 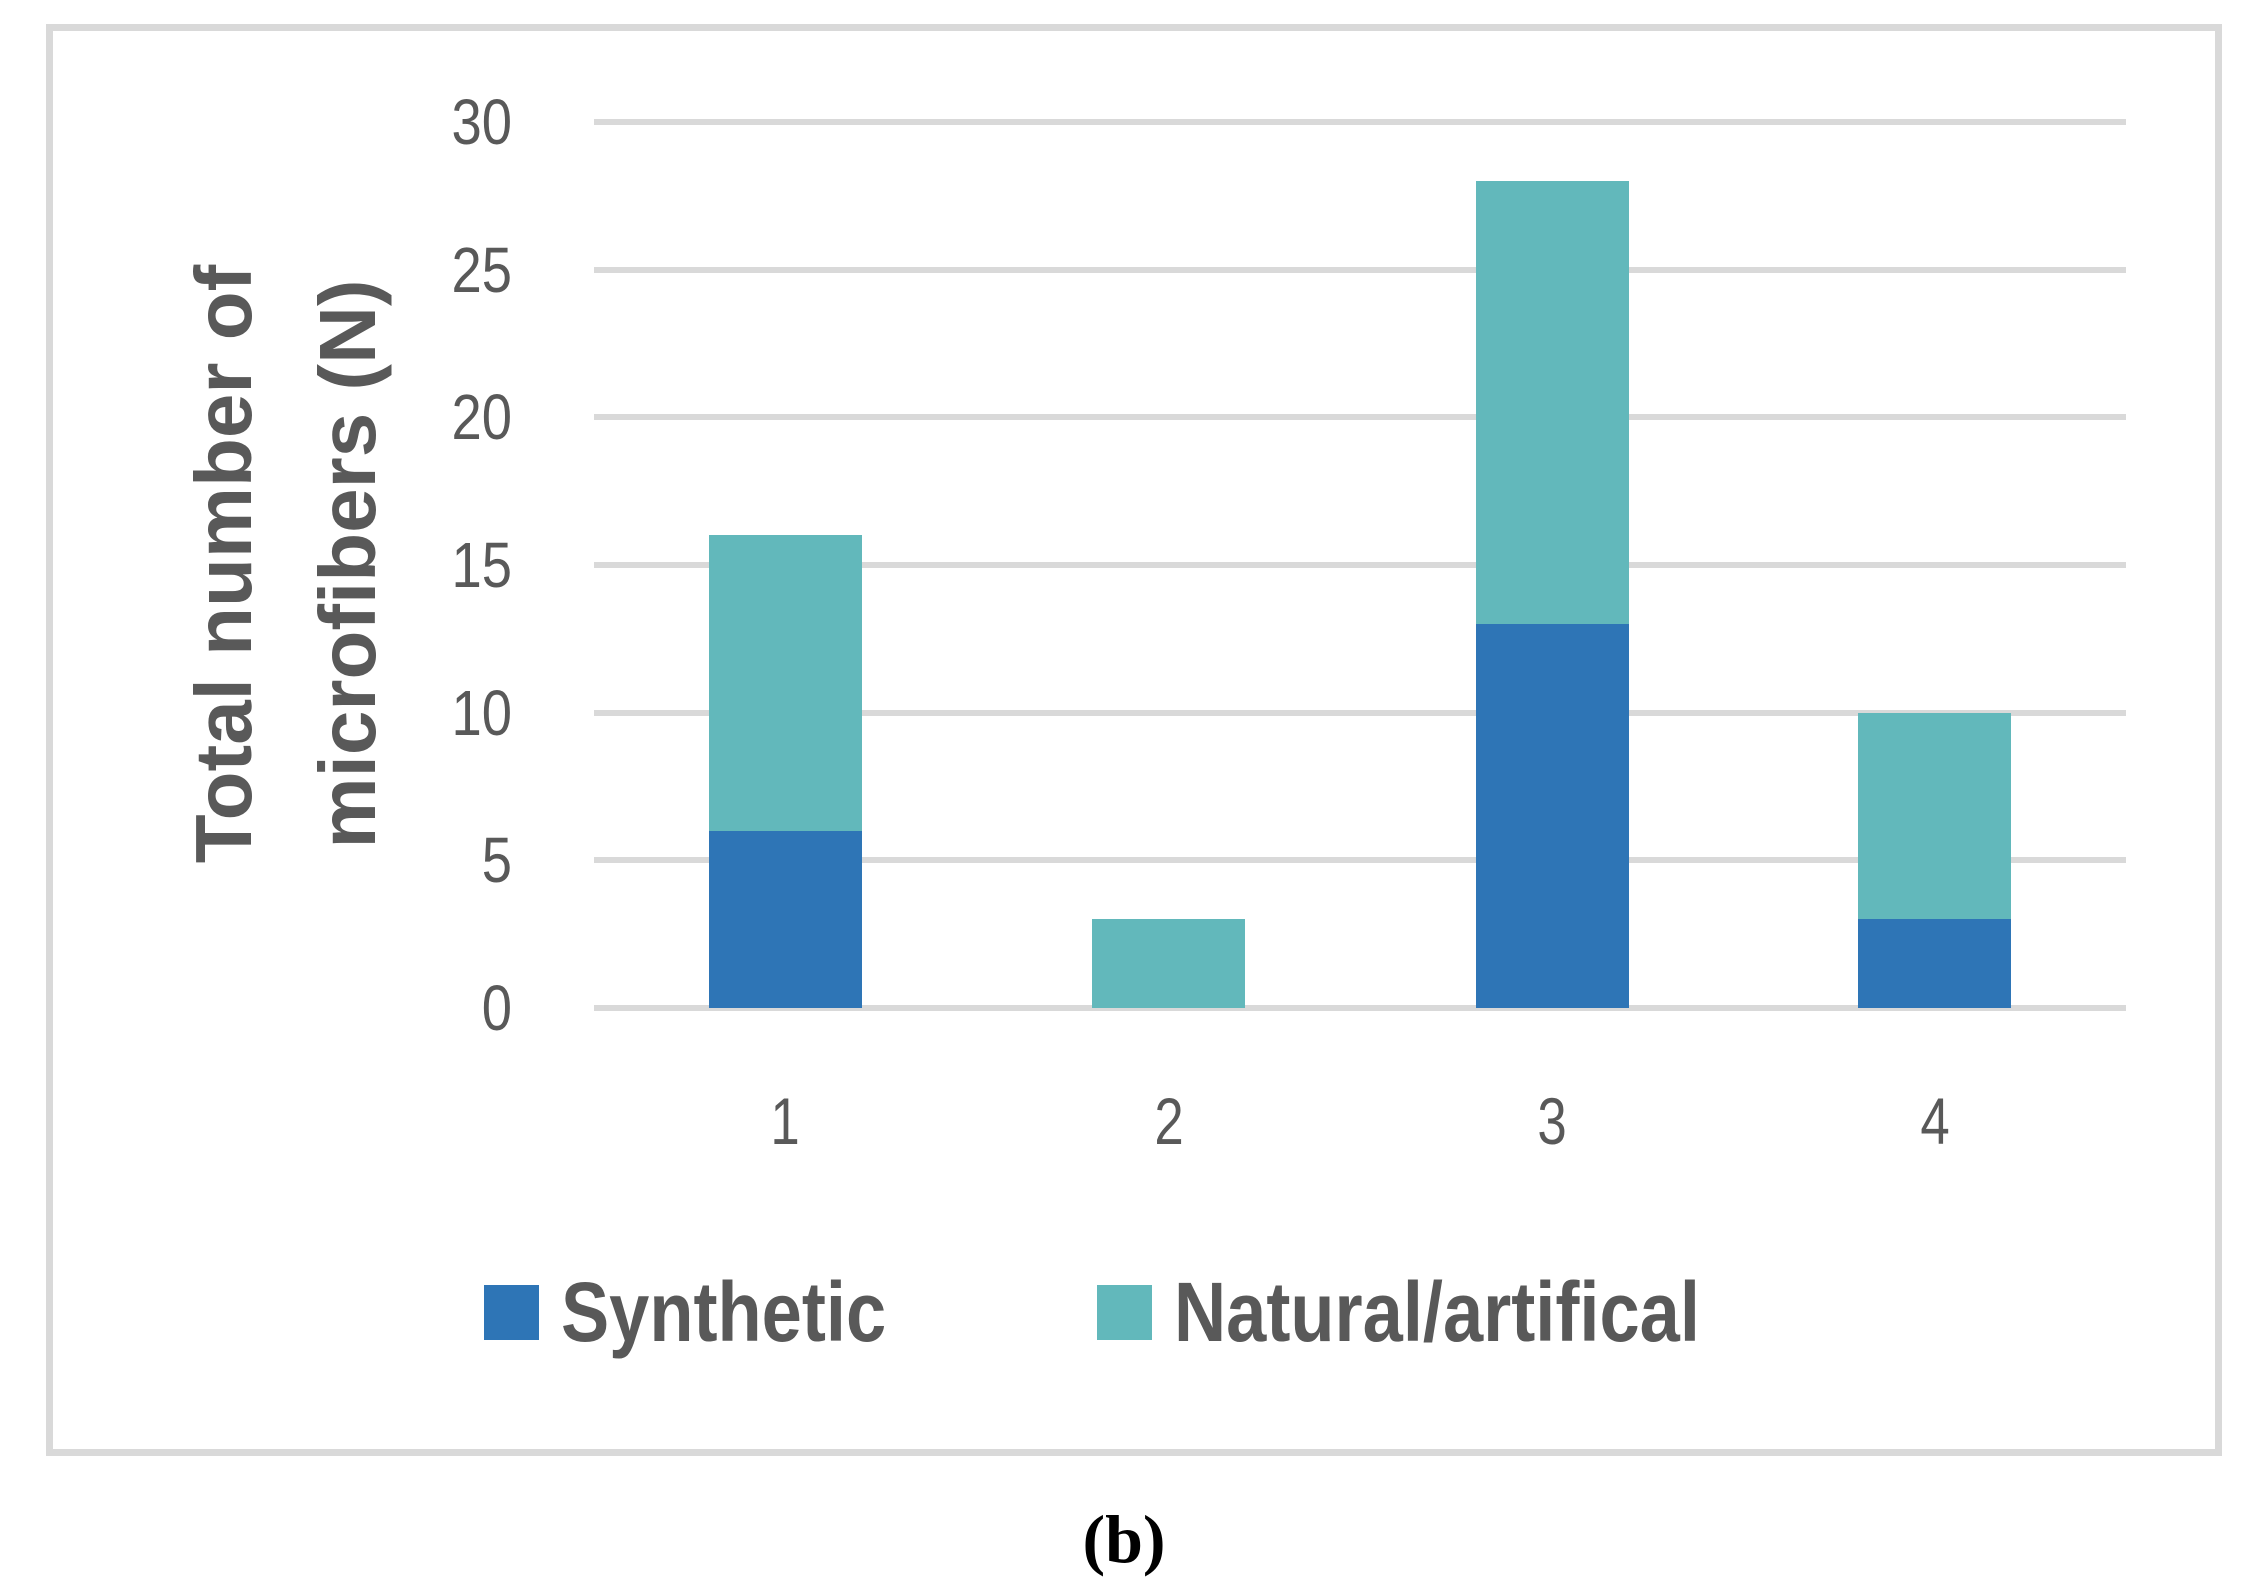 I want to click on x-tick-label: 1, so click(x=785, y=1121).